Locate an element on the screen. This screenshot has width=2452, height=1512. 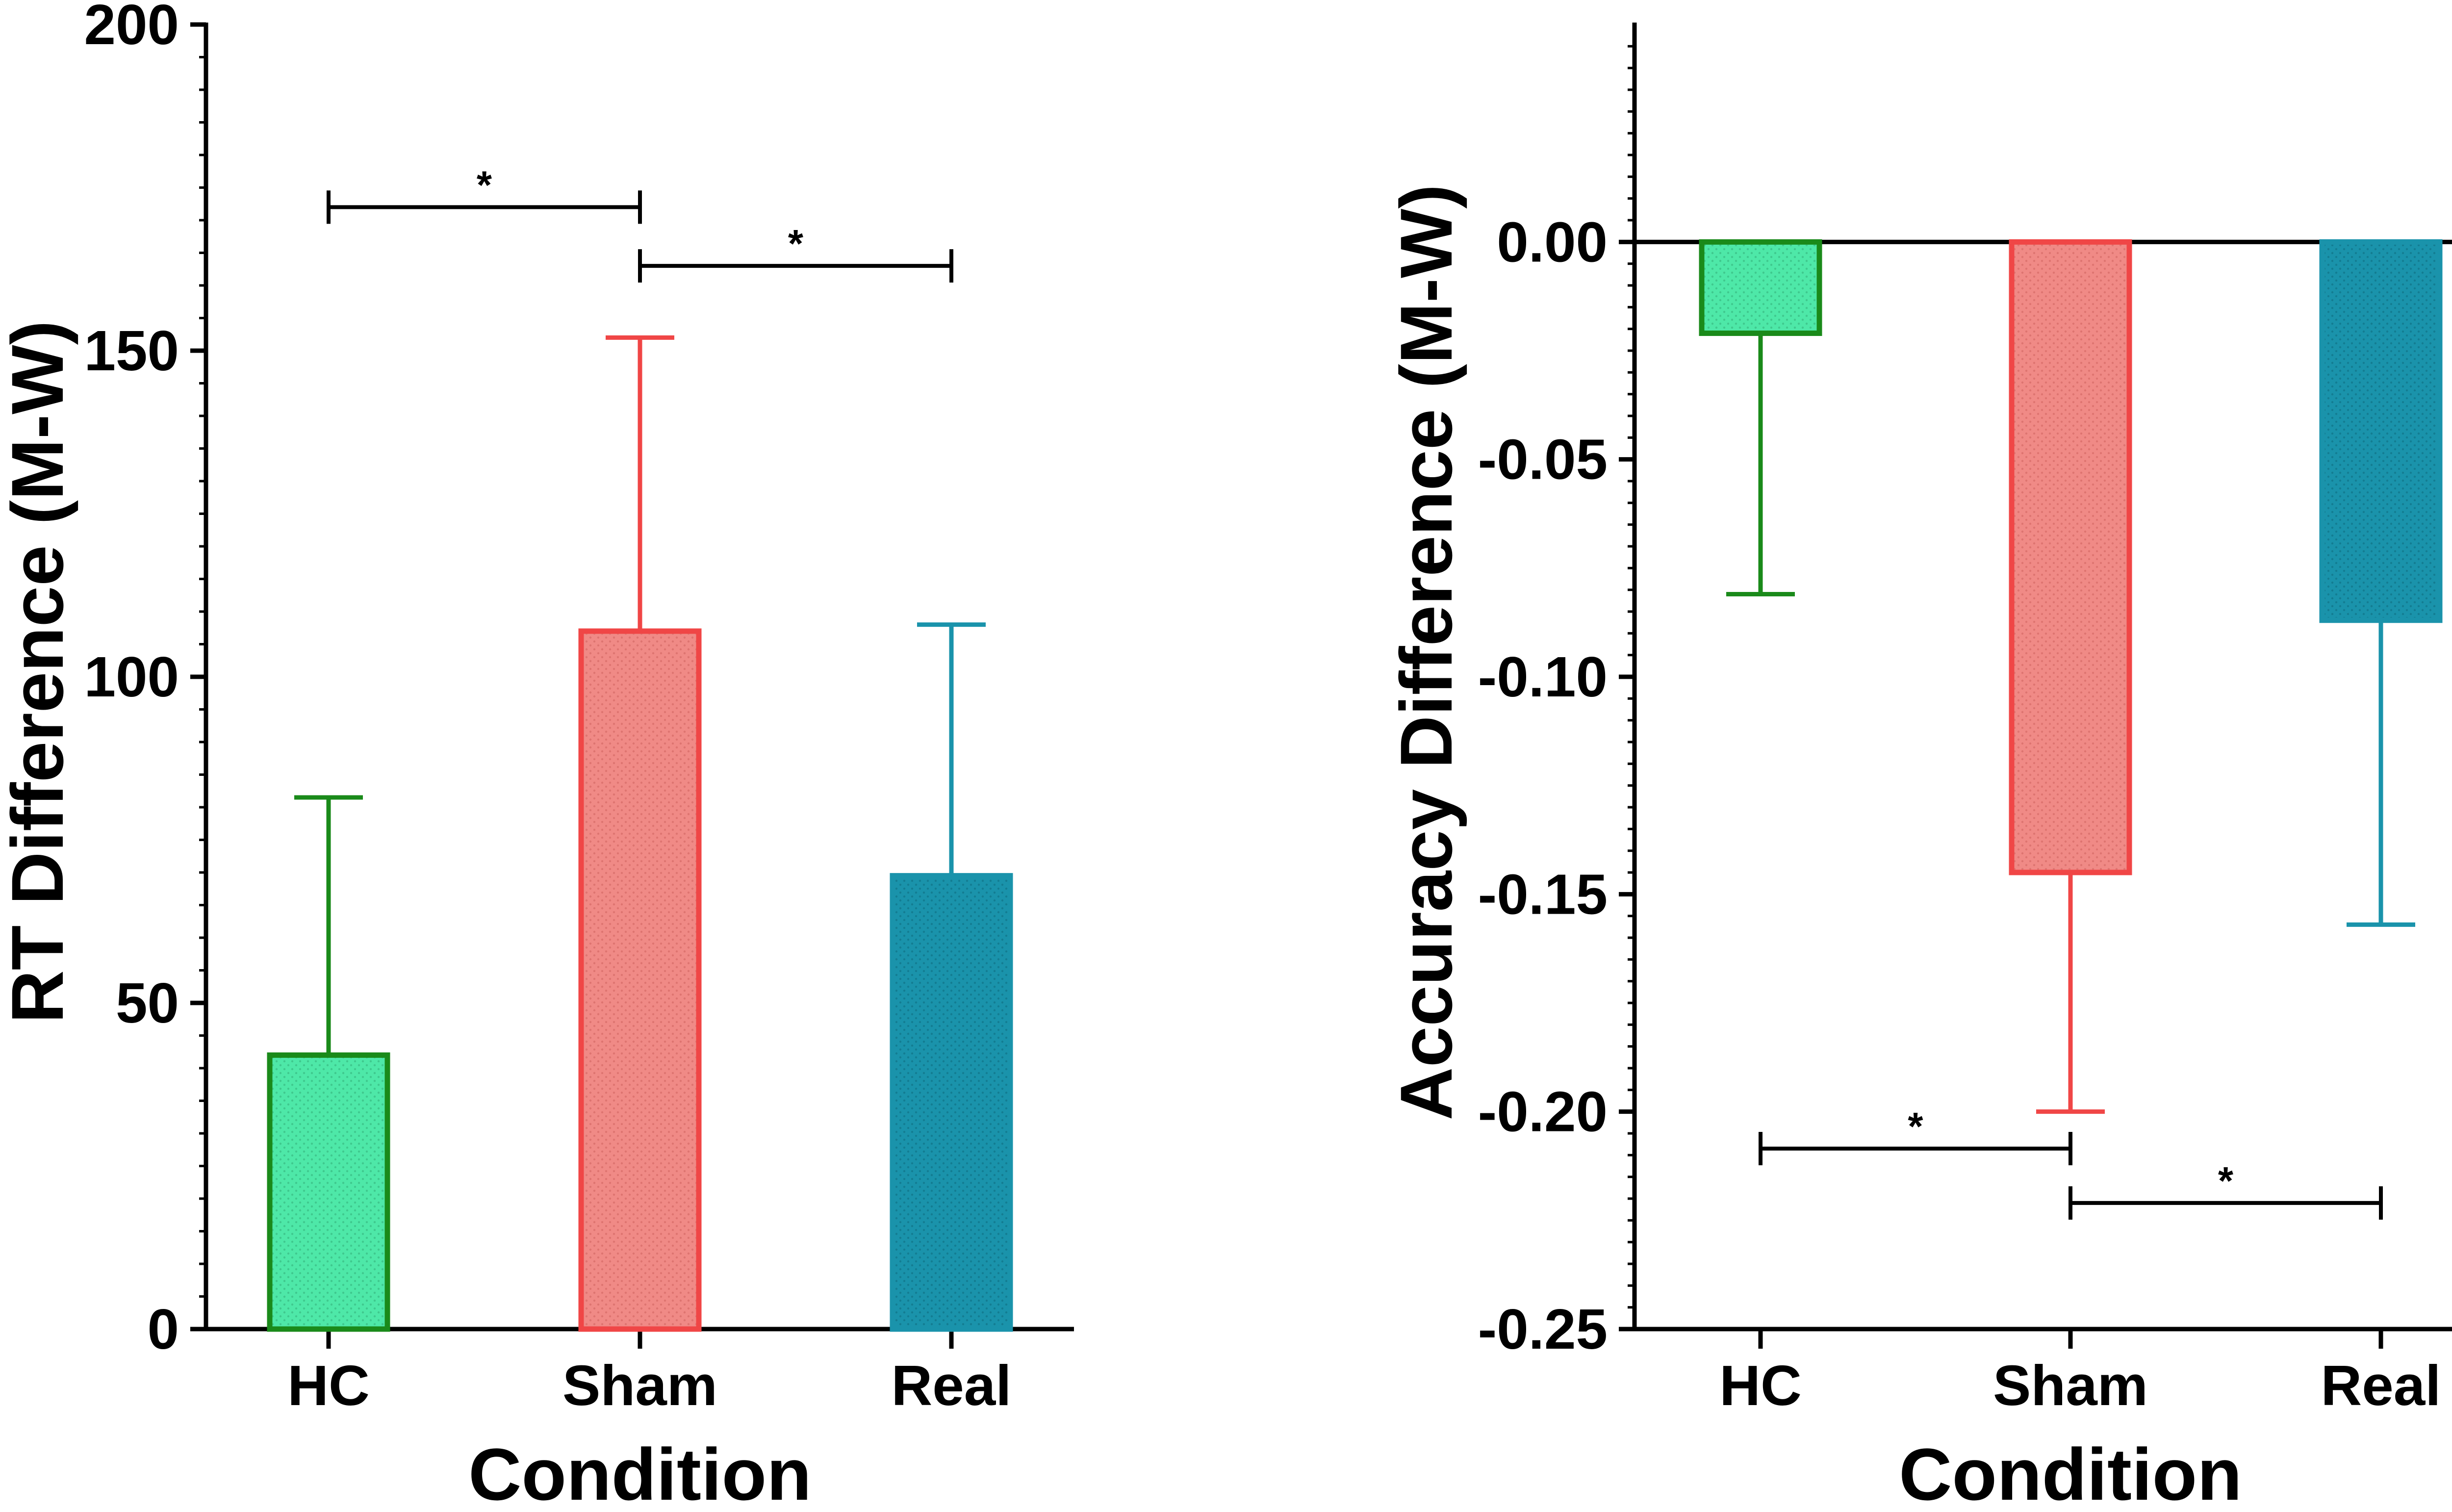
rt-x-tick-label: Real is located at coordinates (951, 1386).